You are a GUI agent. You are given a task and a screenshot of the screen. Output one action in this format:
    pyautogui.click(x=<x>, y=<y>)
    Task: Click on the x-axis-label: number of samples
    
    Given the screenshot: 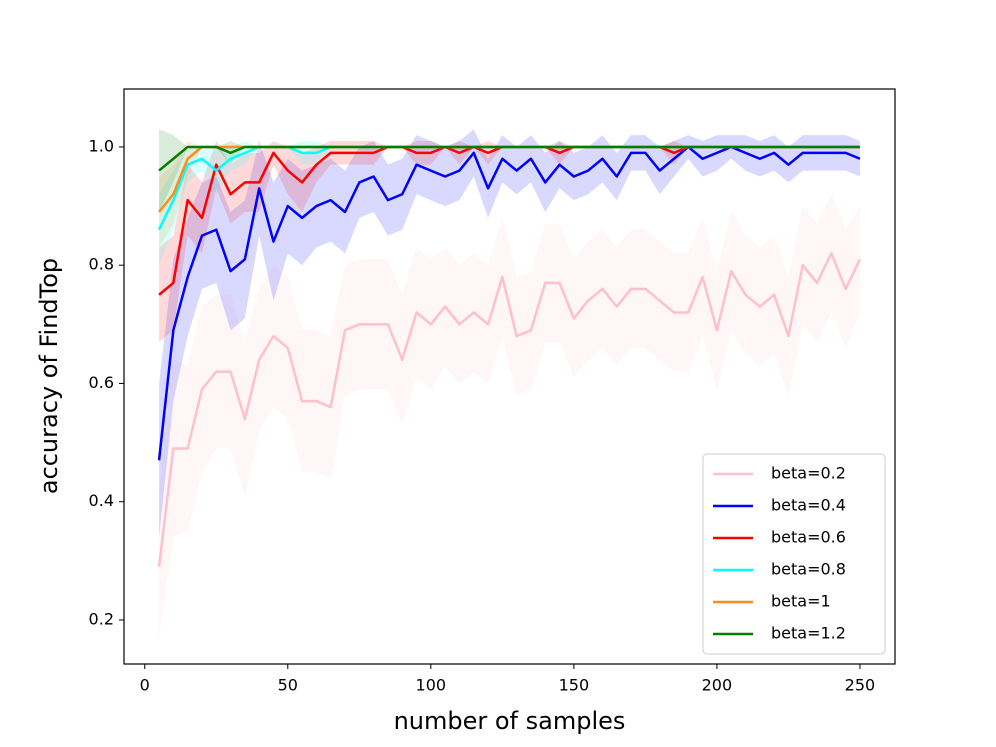 What is the action you would take?
    pyautogui.click(x=510, y=721)
    